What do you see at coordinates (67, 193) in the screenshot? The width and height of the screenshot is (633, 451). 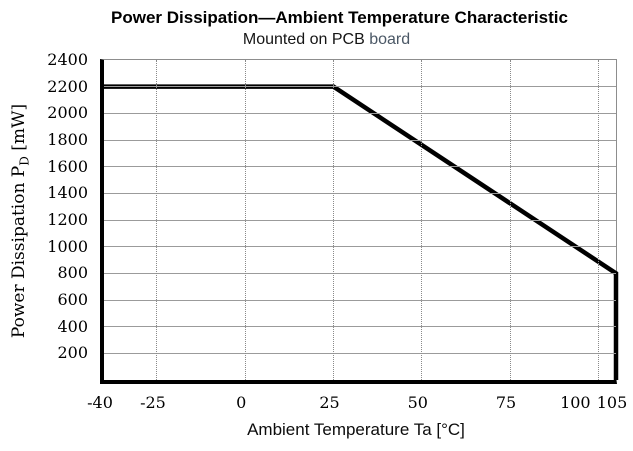 I see `y-tick-label: 1400` at bounding box center [67, 193].